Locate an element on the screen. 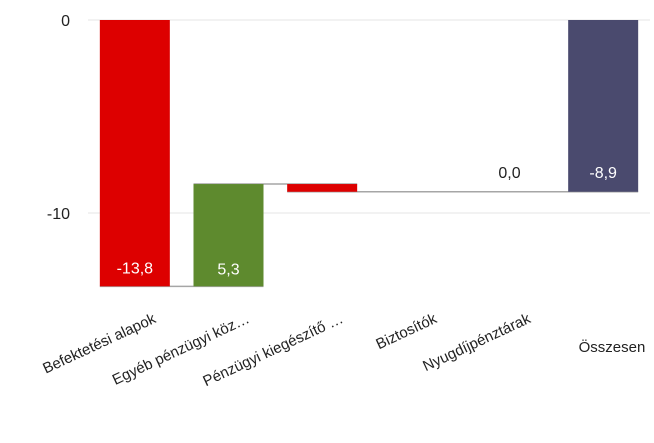 The image size is (654, 443). data-label: 0,0 is located at coordinates (509, 173).